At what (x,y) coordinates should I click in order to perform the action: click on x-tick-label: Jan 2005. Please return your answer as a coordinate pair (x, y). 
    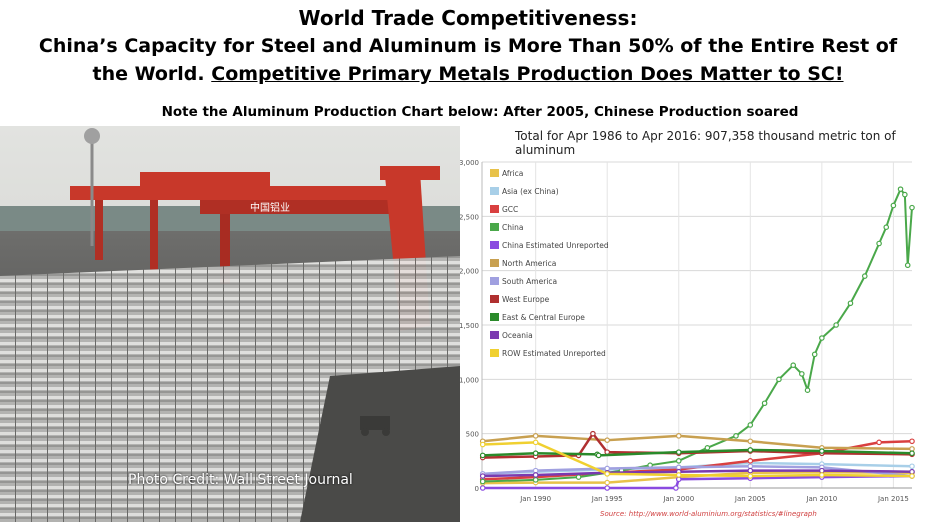
    Looking at the image, I should click on (750, 499).